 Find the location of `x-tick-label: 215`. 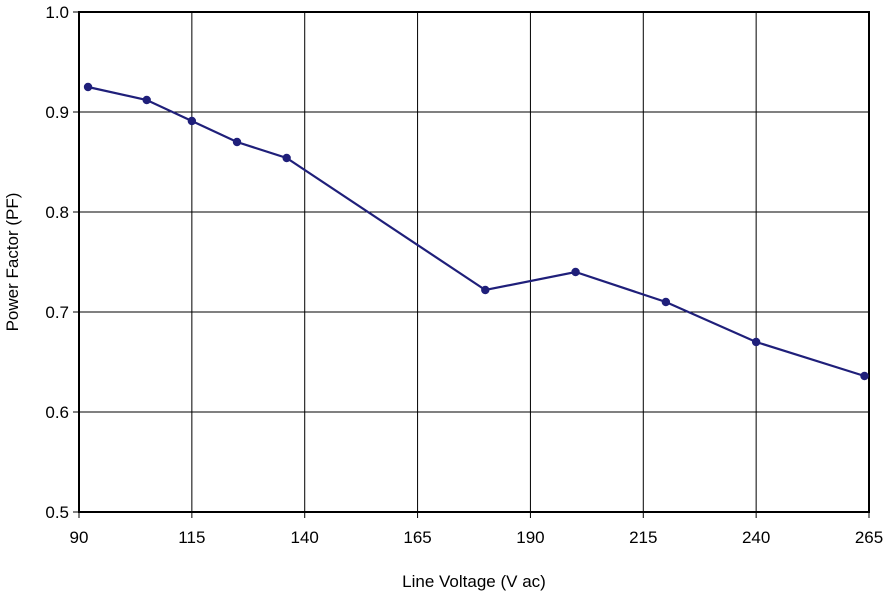

x-tick-label: 215 is located at coordinates (643, 537).